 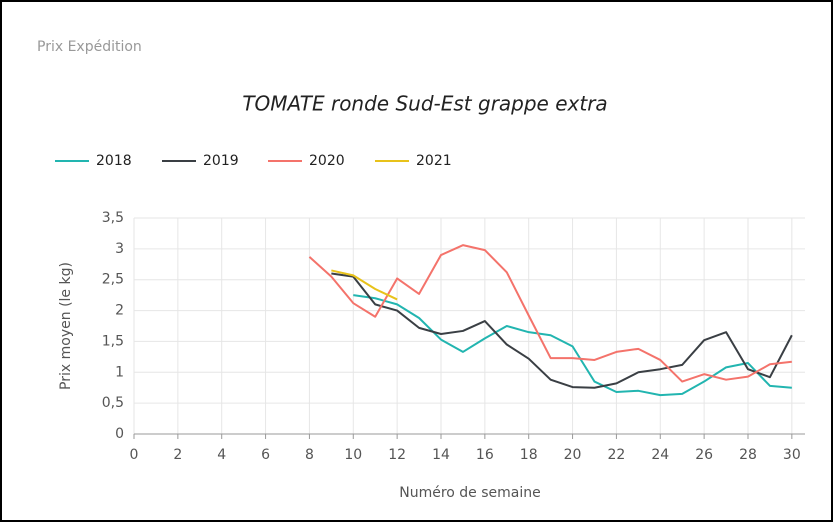 I want to click on legend-label: 2018, so click(x=114, y=161).